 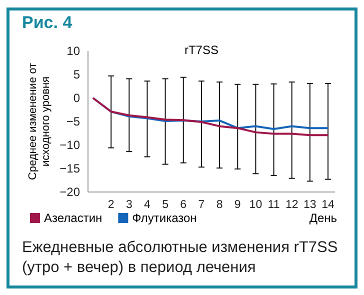 What do you see at coordinates (73, 218) in the screenshot?
I see `legend-label: Азеластин` at bounding box center [73, 218].